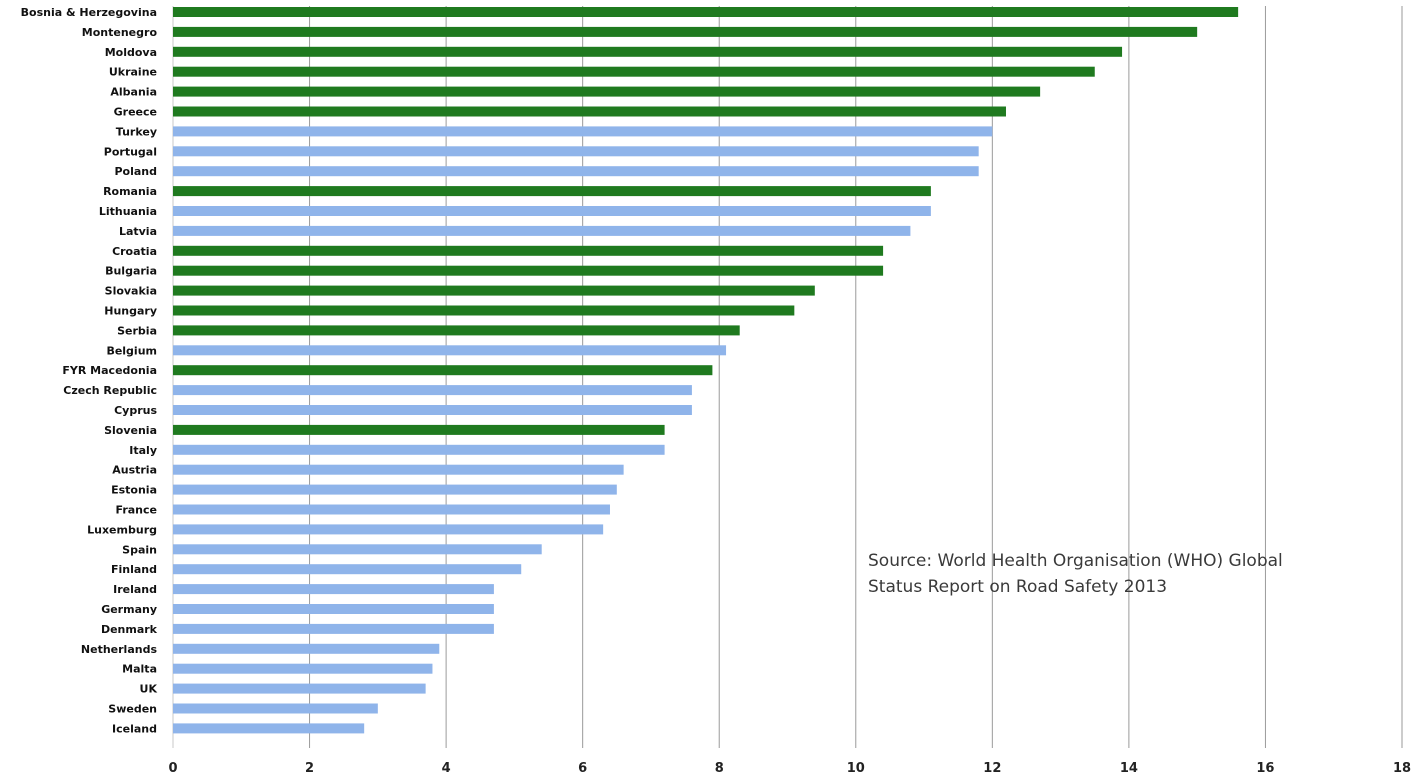 The width and height of the screenshot is (1414, 776). What do you see at coordinates (719, 768) in the screenshot?
I see `x-tick-label: 8` at bounding box center [719, 768].